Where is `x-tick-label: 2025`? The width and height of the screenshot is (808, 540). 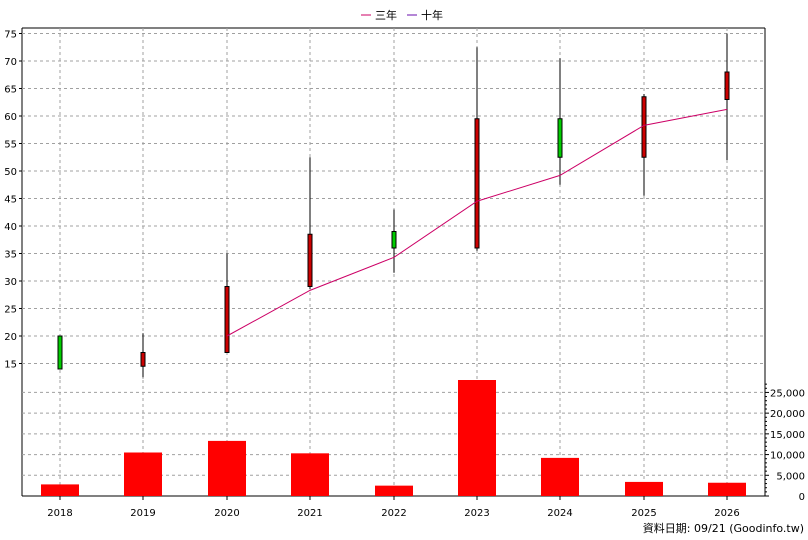 x-tick-label: 2025 is located at coordinates (643, 513).